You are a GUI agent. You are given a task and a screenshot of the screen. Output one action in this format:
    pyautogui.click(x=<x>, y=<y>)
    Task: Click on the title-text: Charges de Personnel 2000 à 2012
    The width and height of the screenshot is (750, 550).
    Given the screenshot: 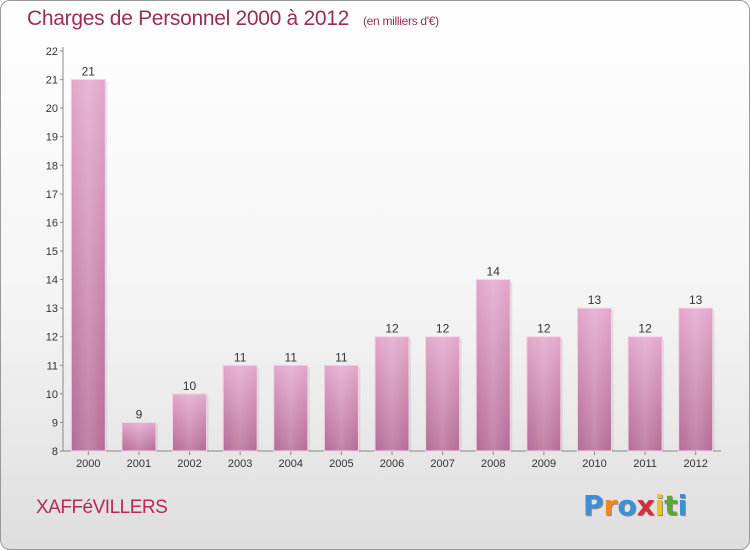 What is the action you would take?
    pyautogui.click(x=188, y=18)
    